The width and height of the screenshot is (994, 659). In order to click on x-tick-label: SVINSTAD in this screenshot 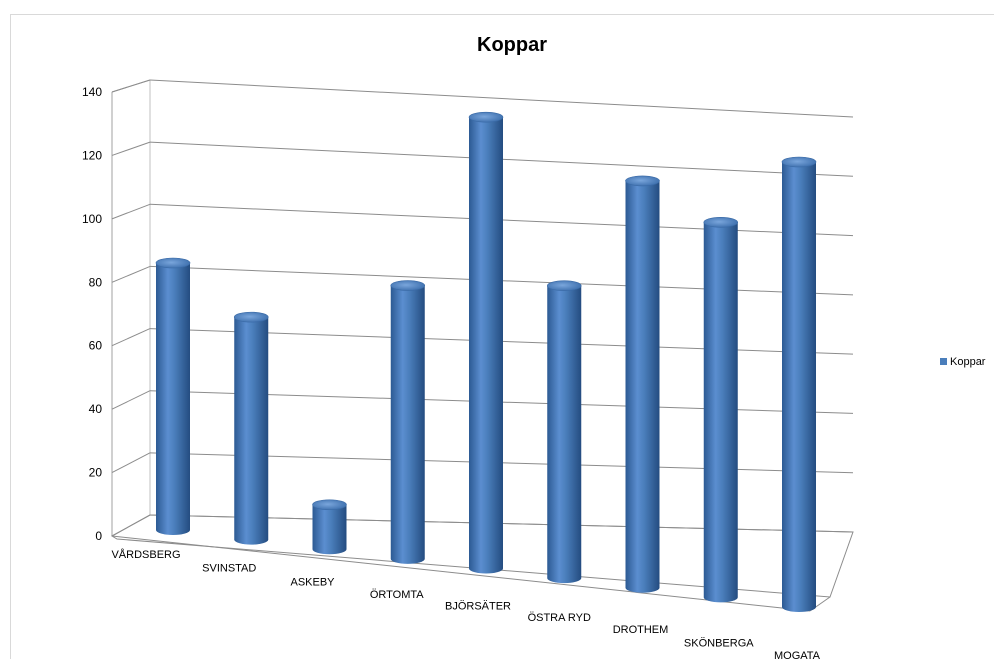, I will do `click(229, 569)`.